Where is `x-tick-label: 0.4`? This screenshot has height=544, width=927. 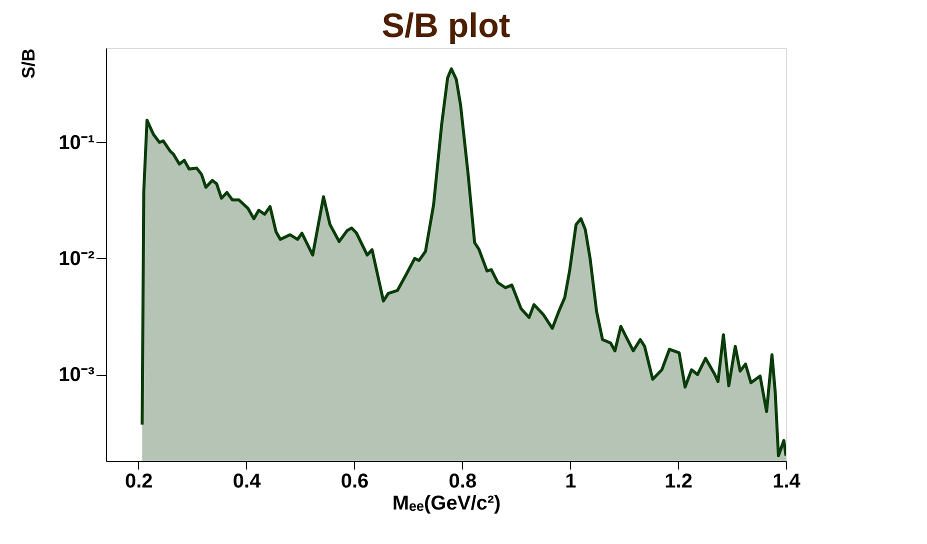
x-tick-label: 0.4 is located at coordinates (247, 481).